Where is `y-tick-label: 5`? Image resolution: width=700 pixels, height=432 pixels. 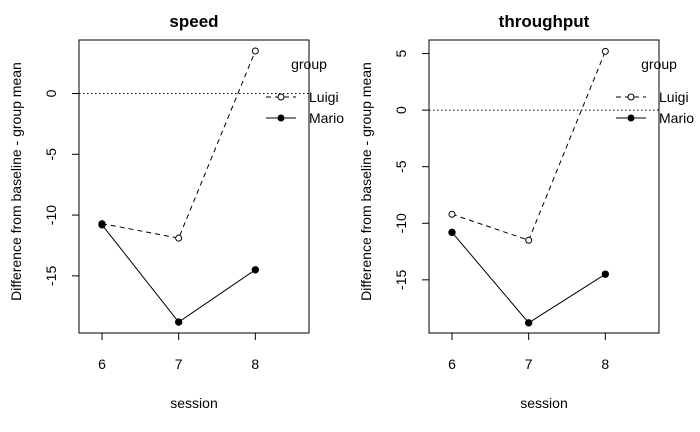
y-tick-label: 5 is located at coordinates (401, 53).